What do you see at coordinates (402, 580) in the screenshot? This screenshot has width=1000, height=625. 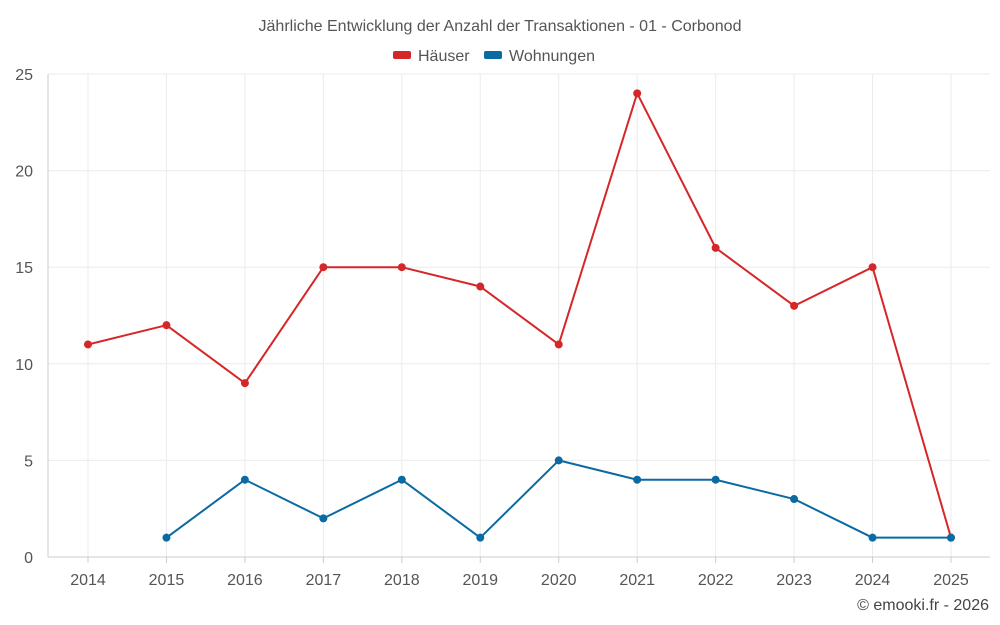 I see `x-tick-label: 2018` at bounding box center [402, 580].